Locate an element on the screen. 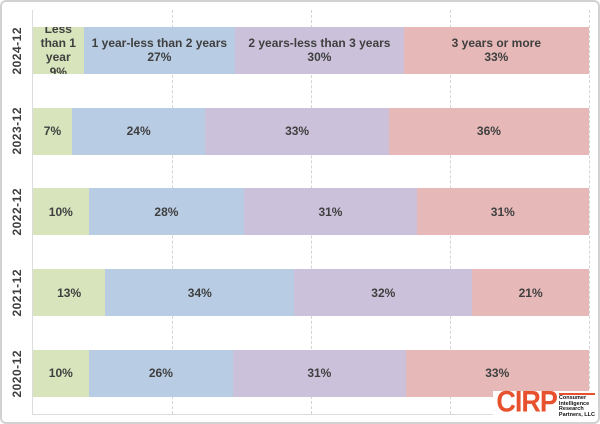 The image size is (600, 424). y-axis-label: 2022-12 is located at coordinates (17, 212).